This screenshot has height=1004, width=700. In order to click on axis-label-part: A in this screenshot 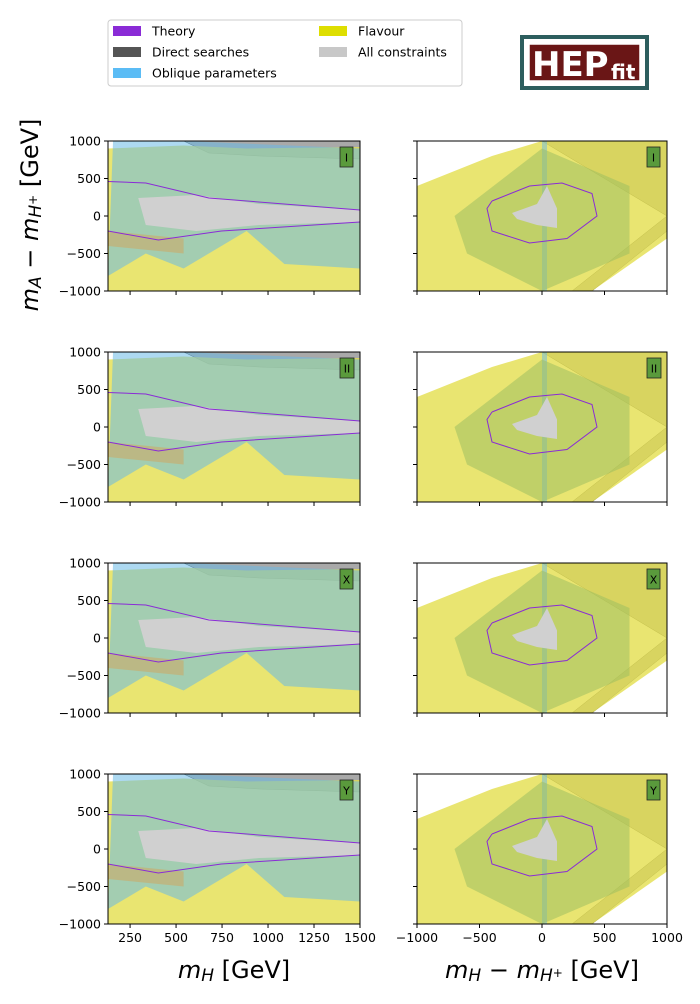, I will do `click(36, 282)`.